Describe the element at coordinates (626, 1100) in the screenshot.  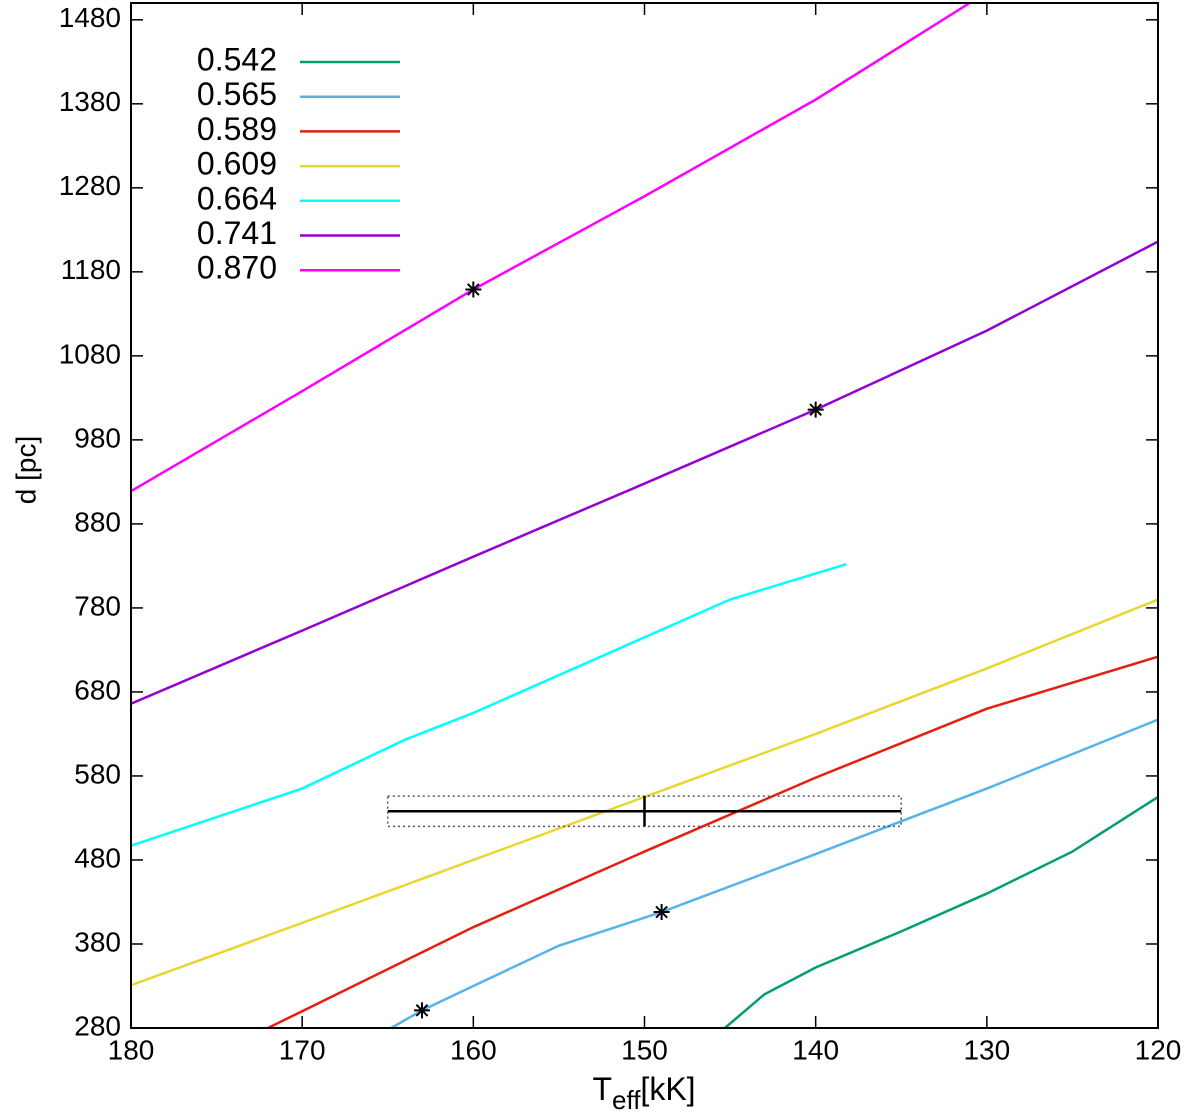
I see `x-label-sub: eff` at that location.